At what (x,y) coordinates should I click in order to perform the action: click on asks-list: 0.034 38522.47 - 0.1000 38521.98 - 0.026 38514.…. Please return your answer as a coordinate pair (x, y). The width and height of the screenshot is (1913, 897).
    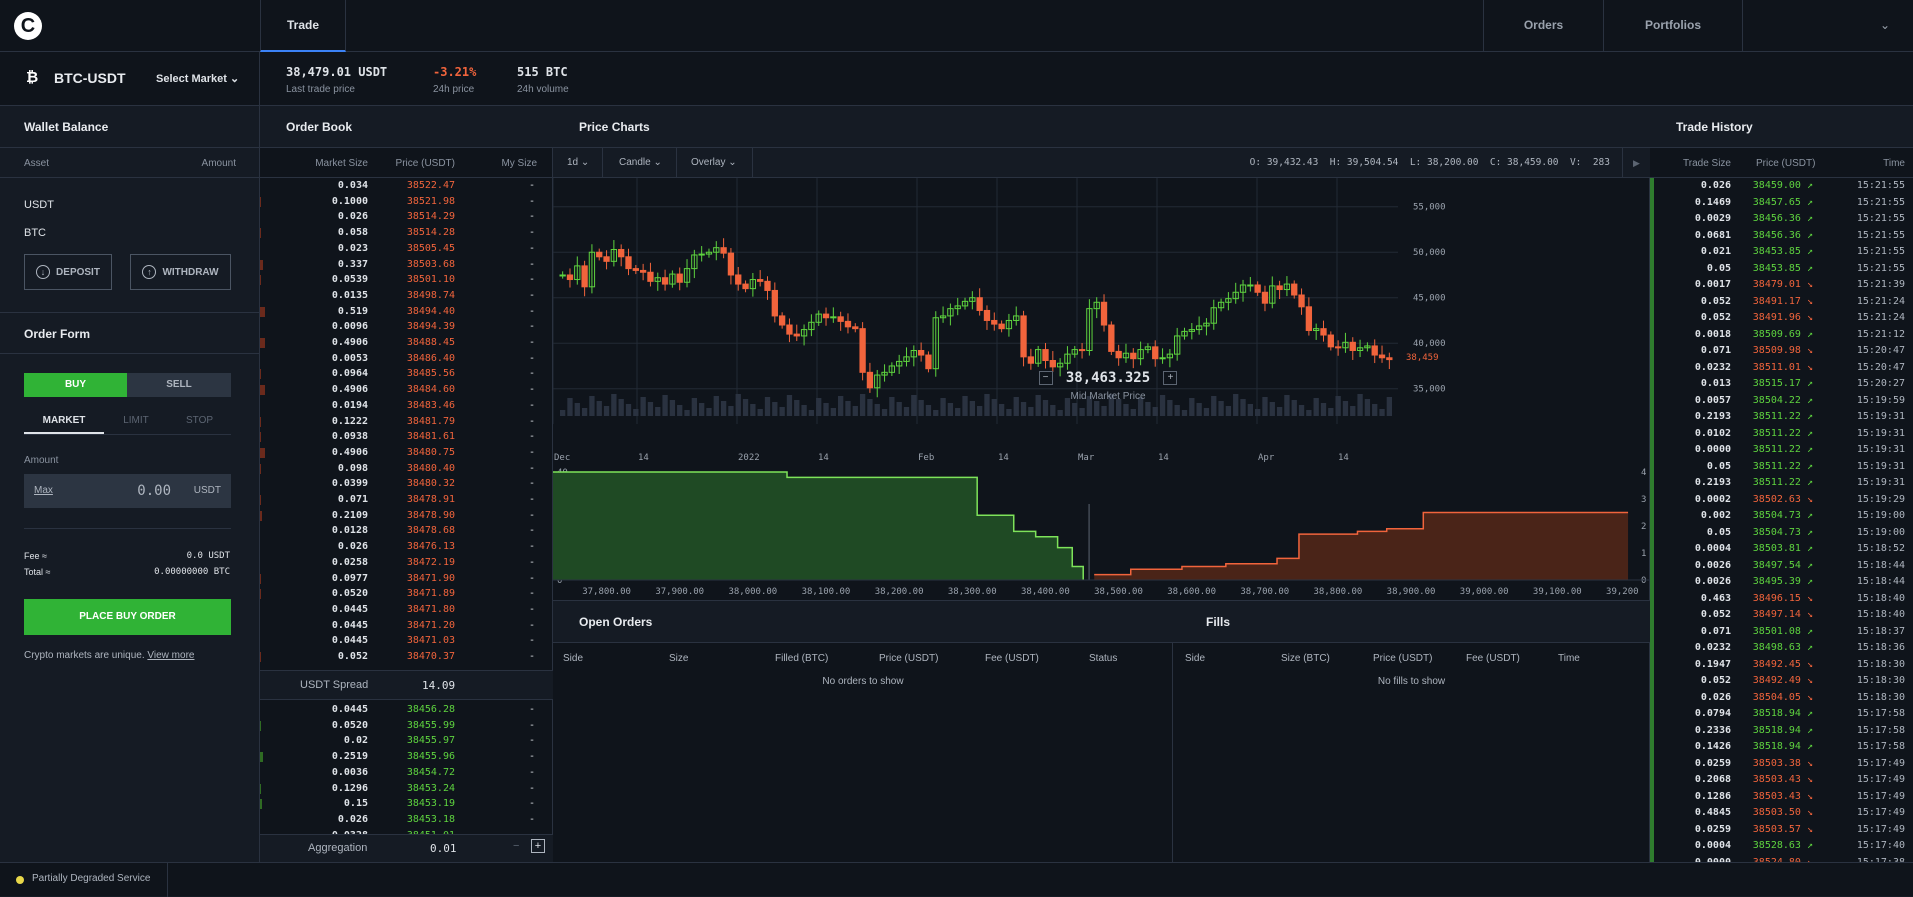
    Looking at the image, I should click on (406, 423).